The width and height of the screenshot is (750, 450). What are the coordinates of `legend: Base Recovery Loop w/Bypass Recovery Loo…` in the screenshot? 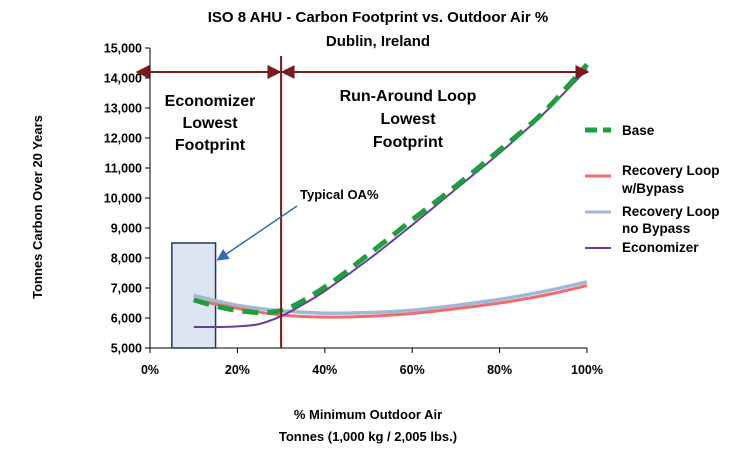 It's located at (654, 189).